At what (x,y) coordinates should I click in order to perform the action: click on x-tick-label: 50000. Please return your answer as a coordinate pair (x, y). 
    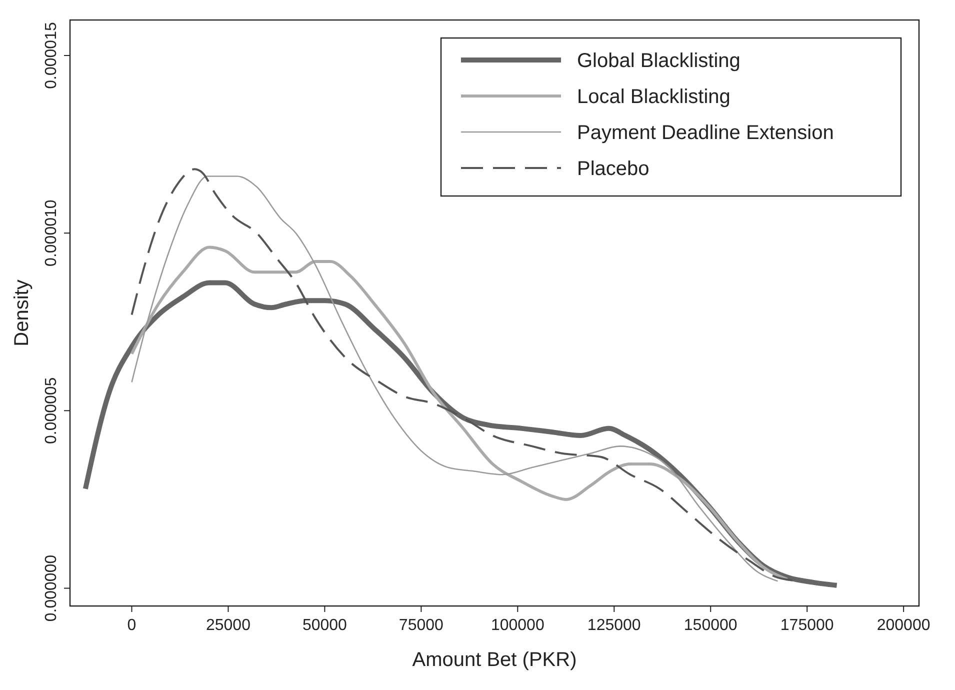
    Looking at the image, I should click on (325, 625).